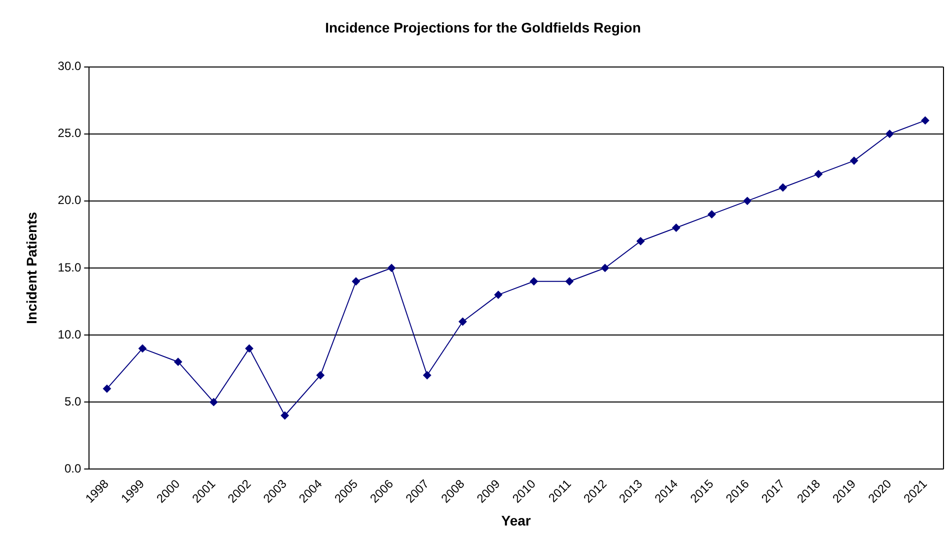 This screenshot has width=948, height=542. What do you see at coordinates (70, 200) in the screenshot?
I see `y-tick-label: 20.0` at bounding box center [70, 200].